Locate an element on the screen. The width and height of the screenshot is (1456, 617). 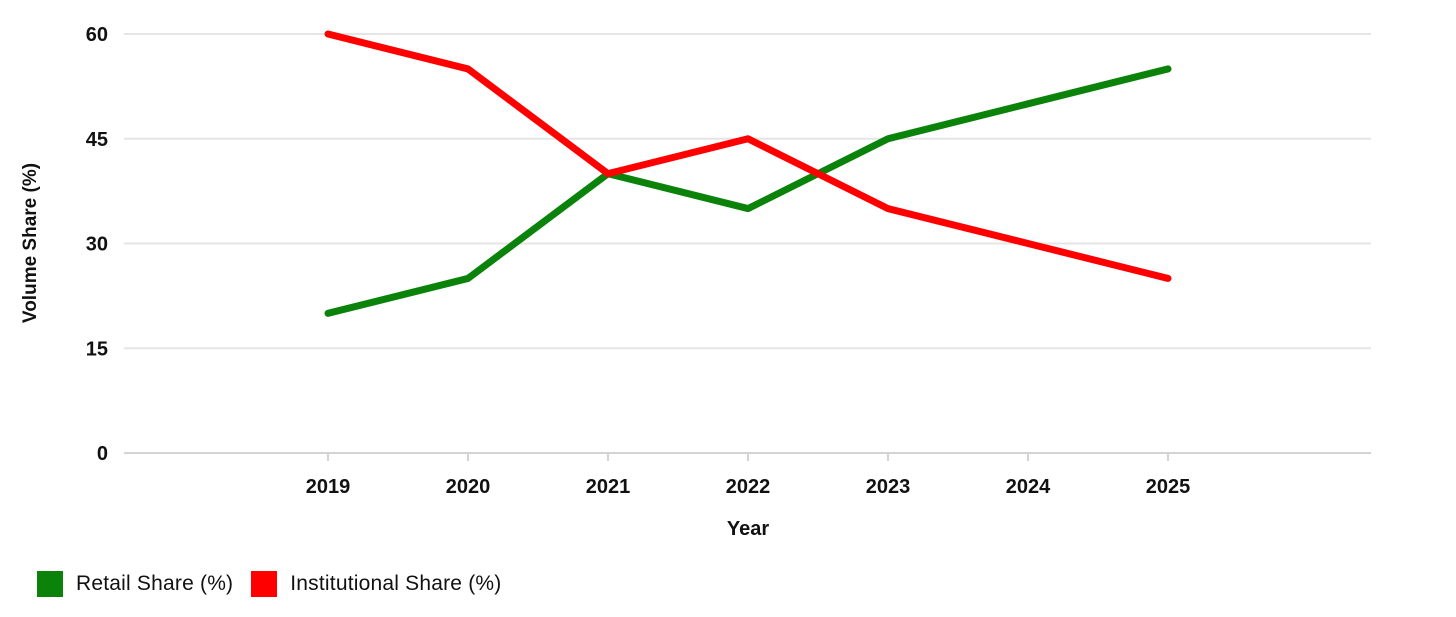
legend-item-institutional-share: Institutional Share (%) is located at coordinates (376, 584).